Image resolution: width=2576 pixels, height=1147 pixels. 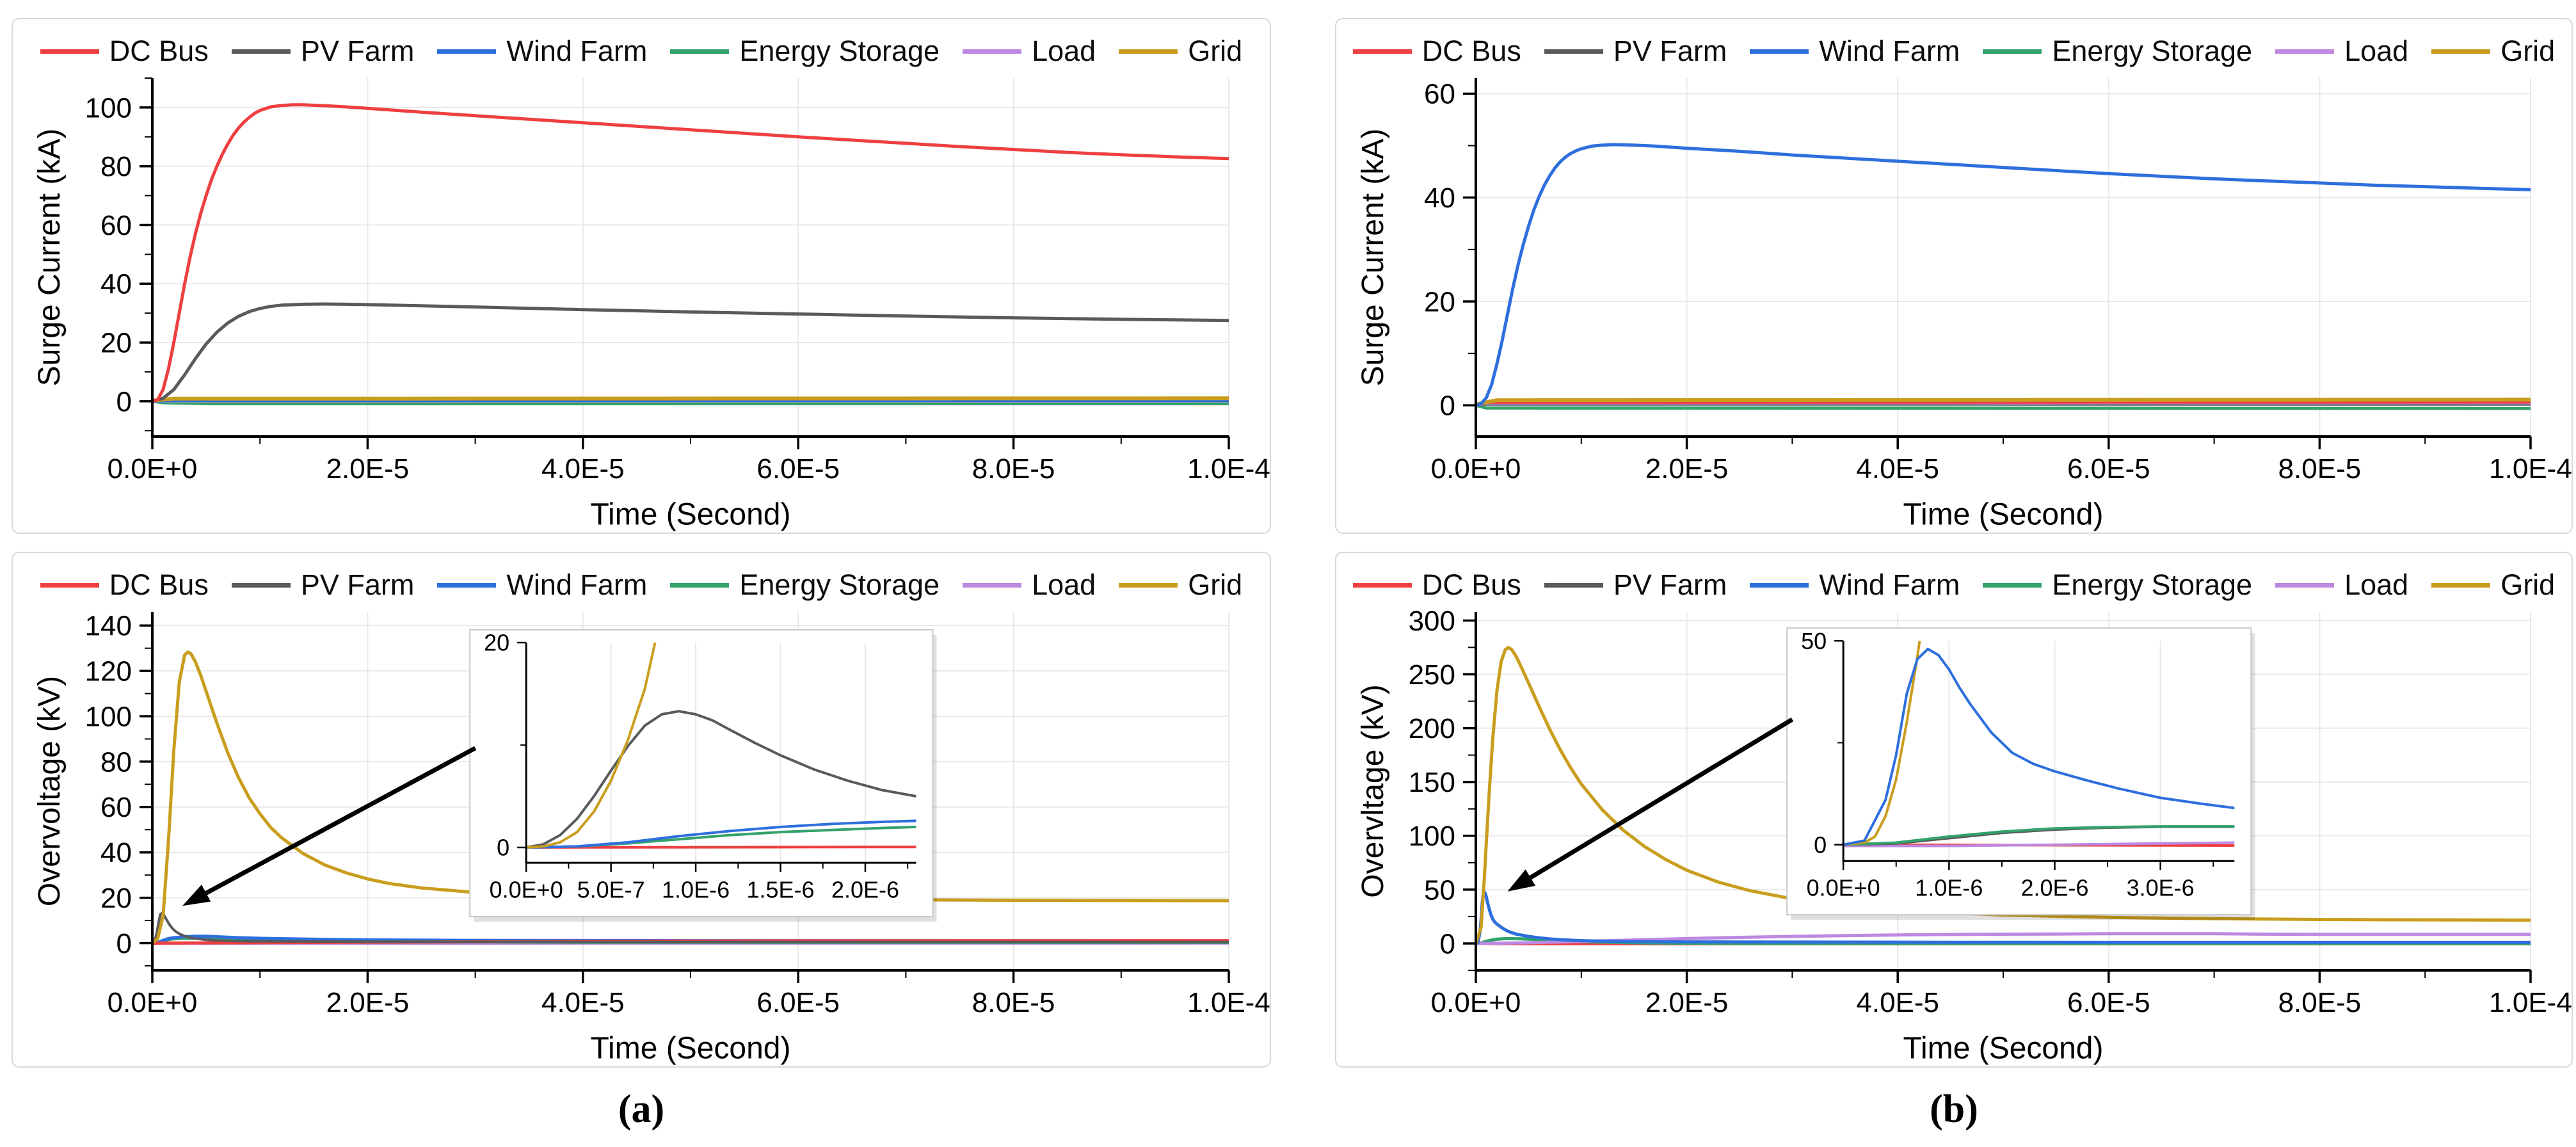 I want to click on a-over-inset-plot: 0.0E+0 5.0E-7 1.0E-6 1.5E-6 2.0E-6 0 20, so click(x=700, y=766).